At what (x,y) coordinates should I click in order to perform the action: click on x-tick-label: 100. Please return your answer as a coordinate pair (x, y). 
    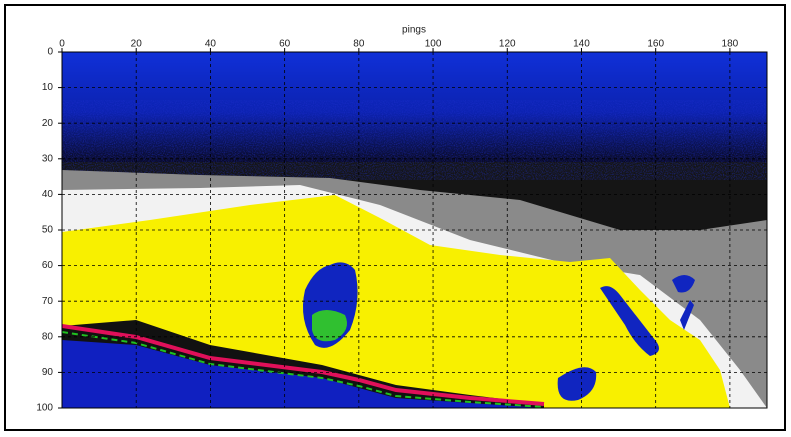
    Looking at the image, I should click on (433, 44).